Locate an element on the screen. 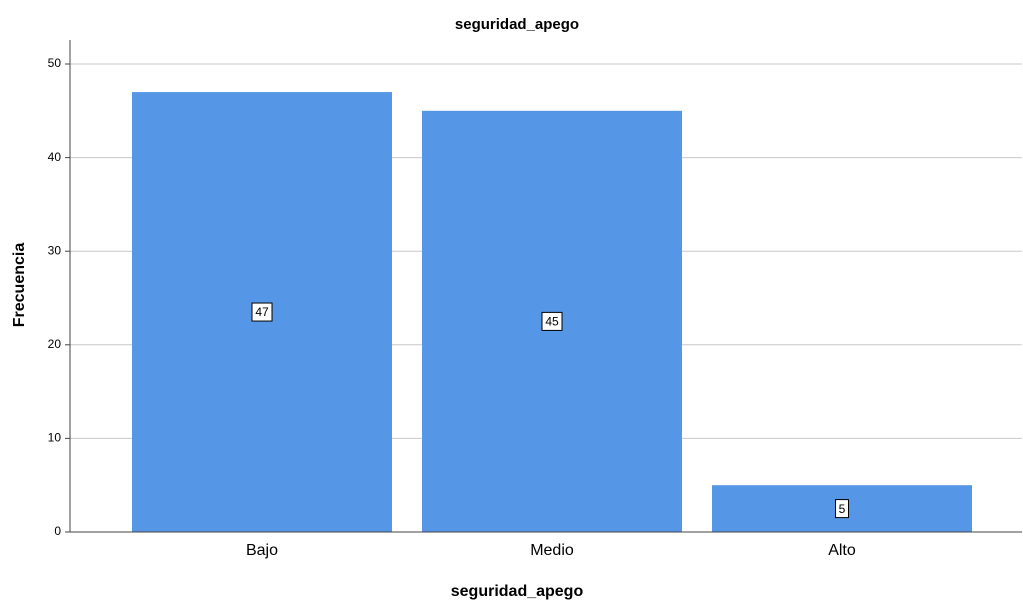 This screenshot has height=605, width=1023. x-tick-label: Bajo is located at coordinates (262, 550).